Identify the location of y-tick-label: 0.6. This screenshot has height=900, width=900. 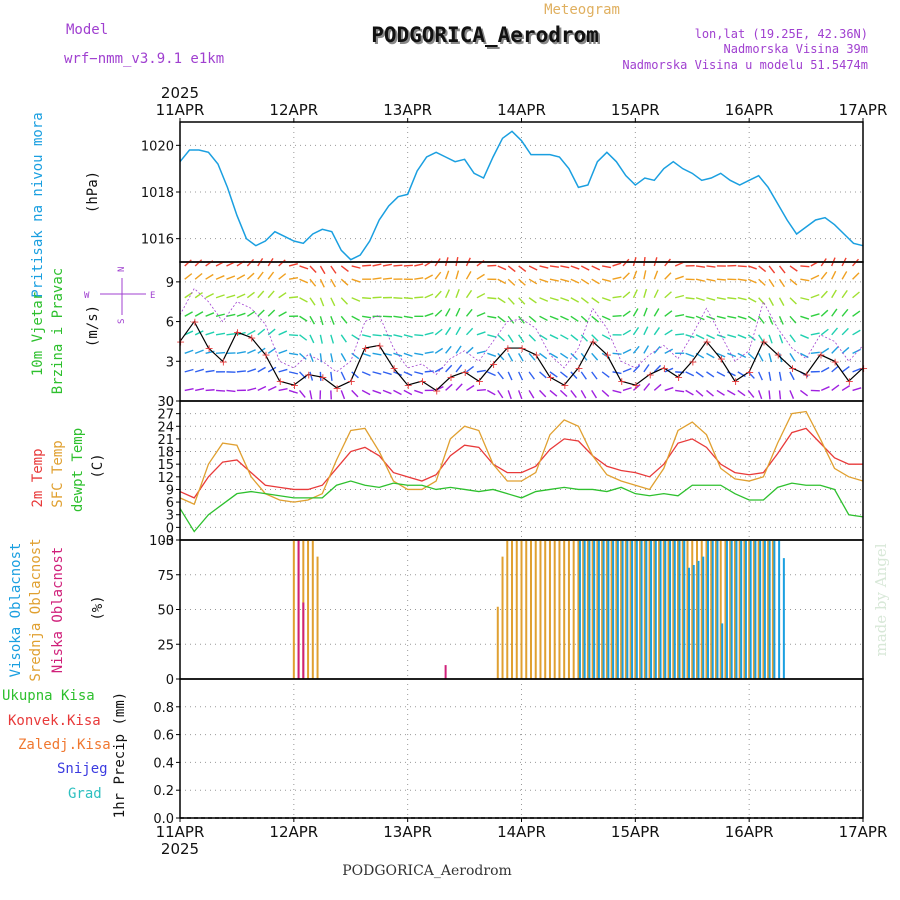
(163, 736).